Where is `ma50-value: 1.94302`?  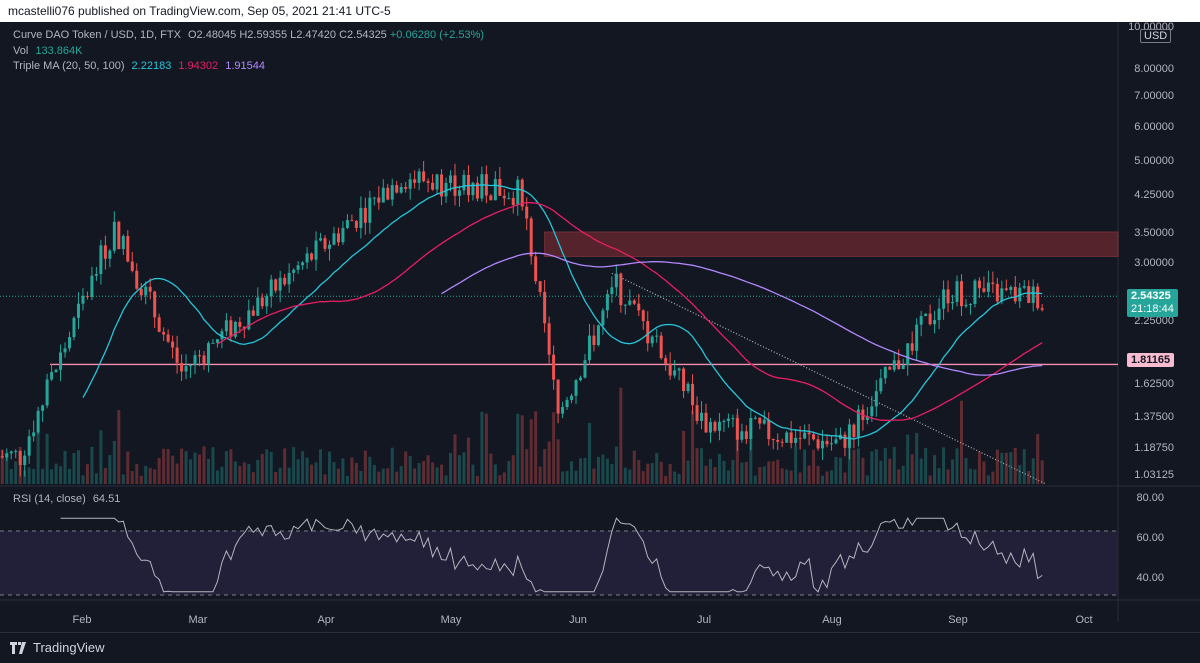
ma50-value: 1.94302 is located at coordinates (198, 66).